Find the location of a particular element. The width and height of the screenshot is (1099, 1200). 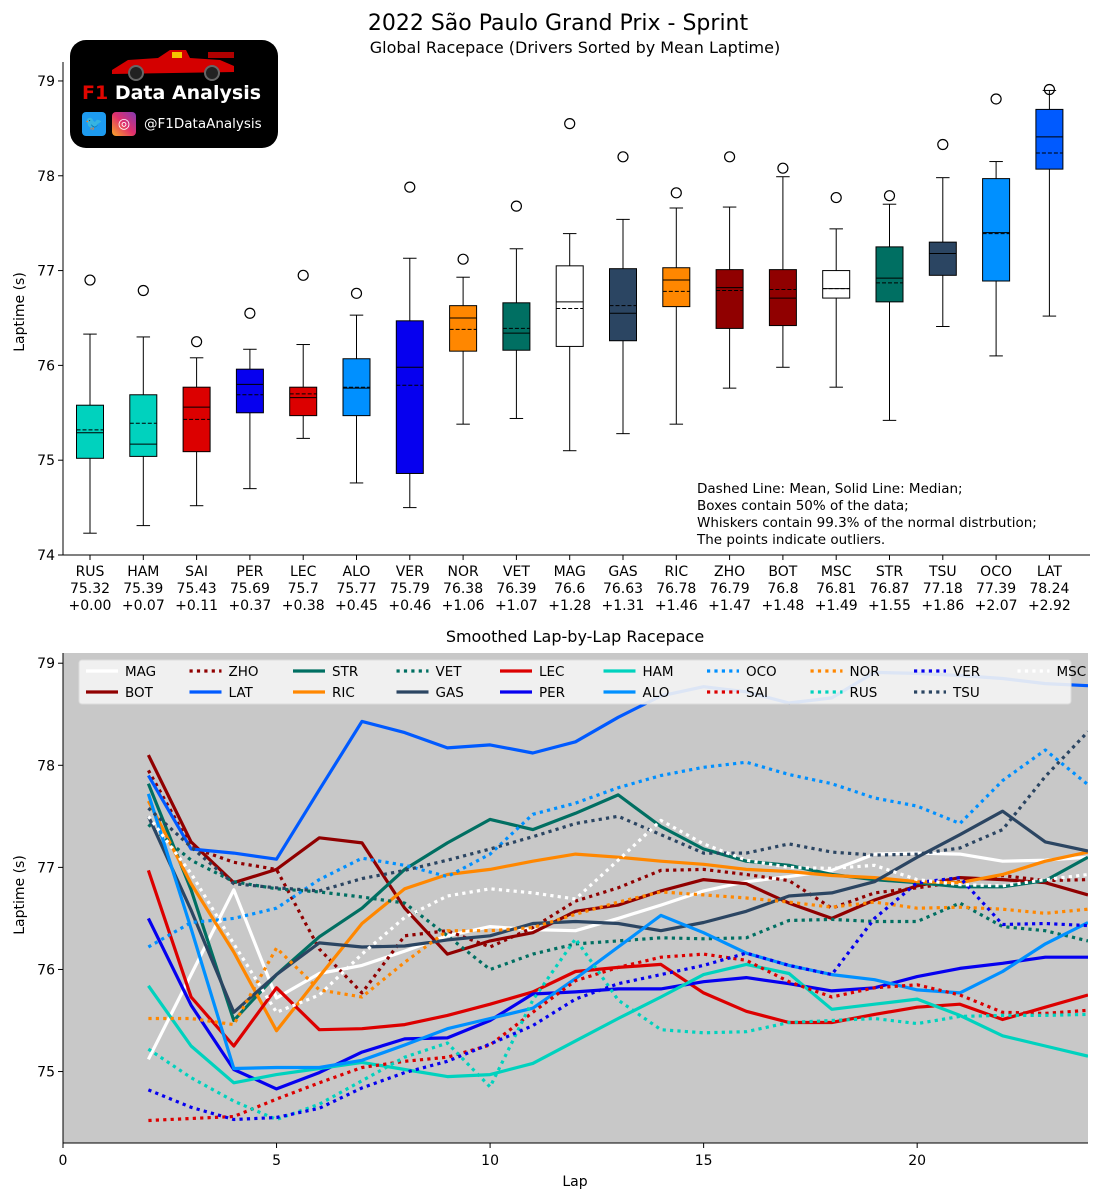

x-tick-delta: +0.11 is located at coordinates (196, 606).